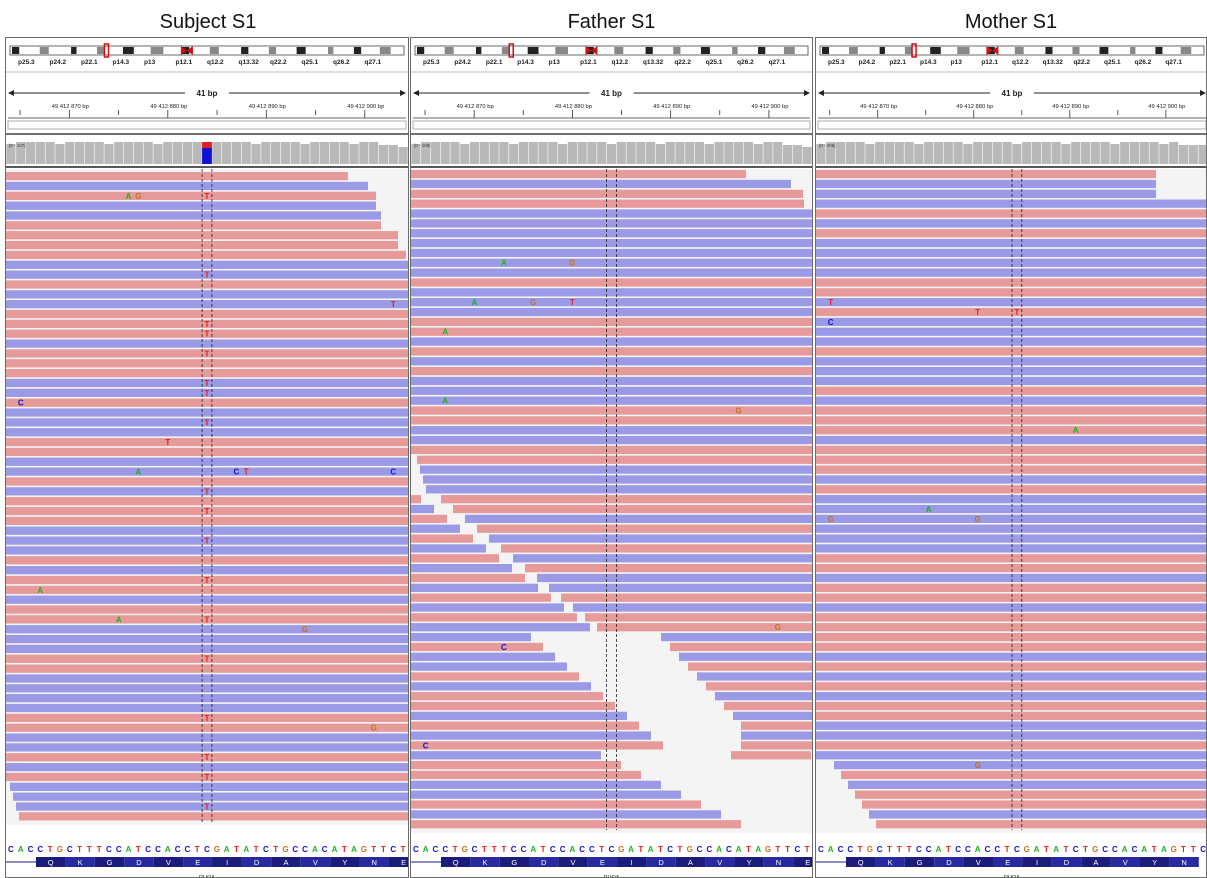  I want to click on ideogram-band-label: p22.1, so click(897, 62).